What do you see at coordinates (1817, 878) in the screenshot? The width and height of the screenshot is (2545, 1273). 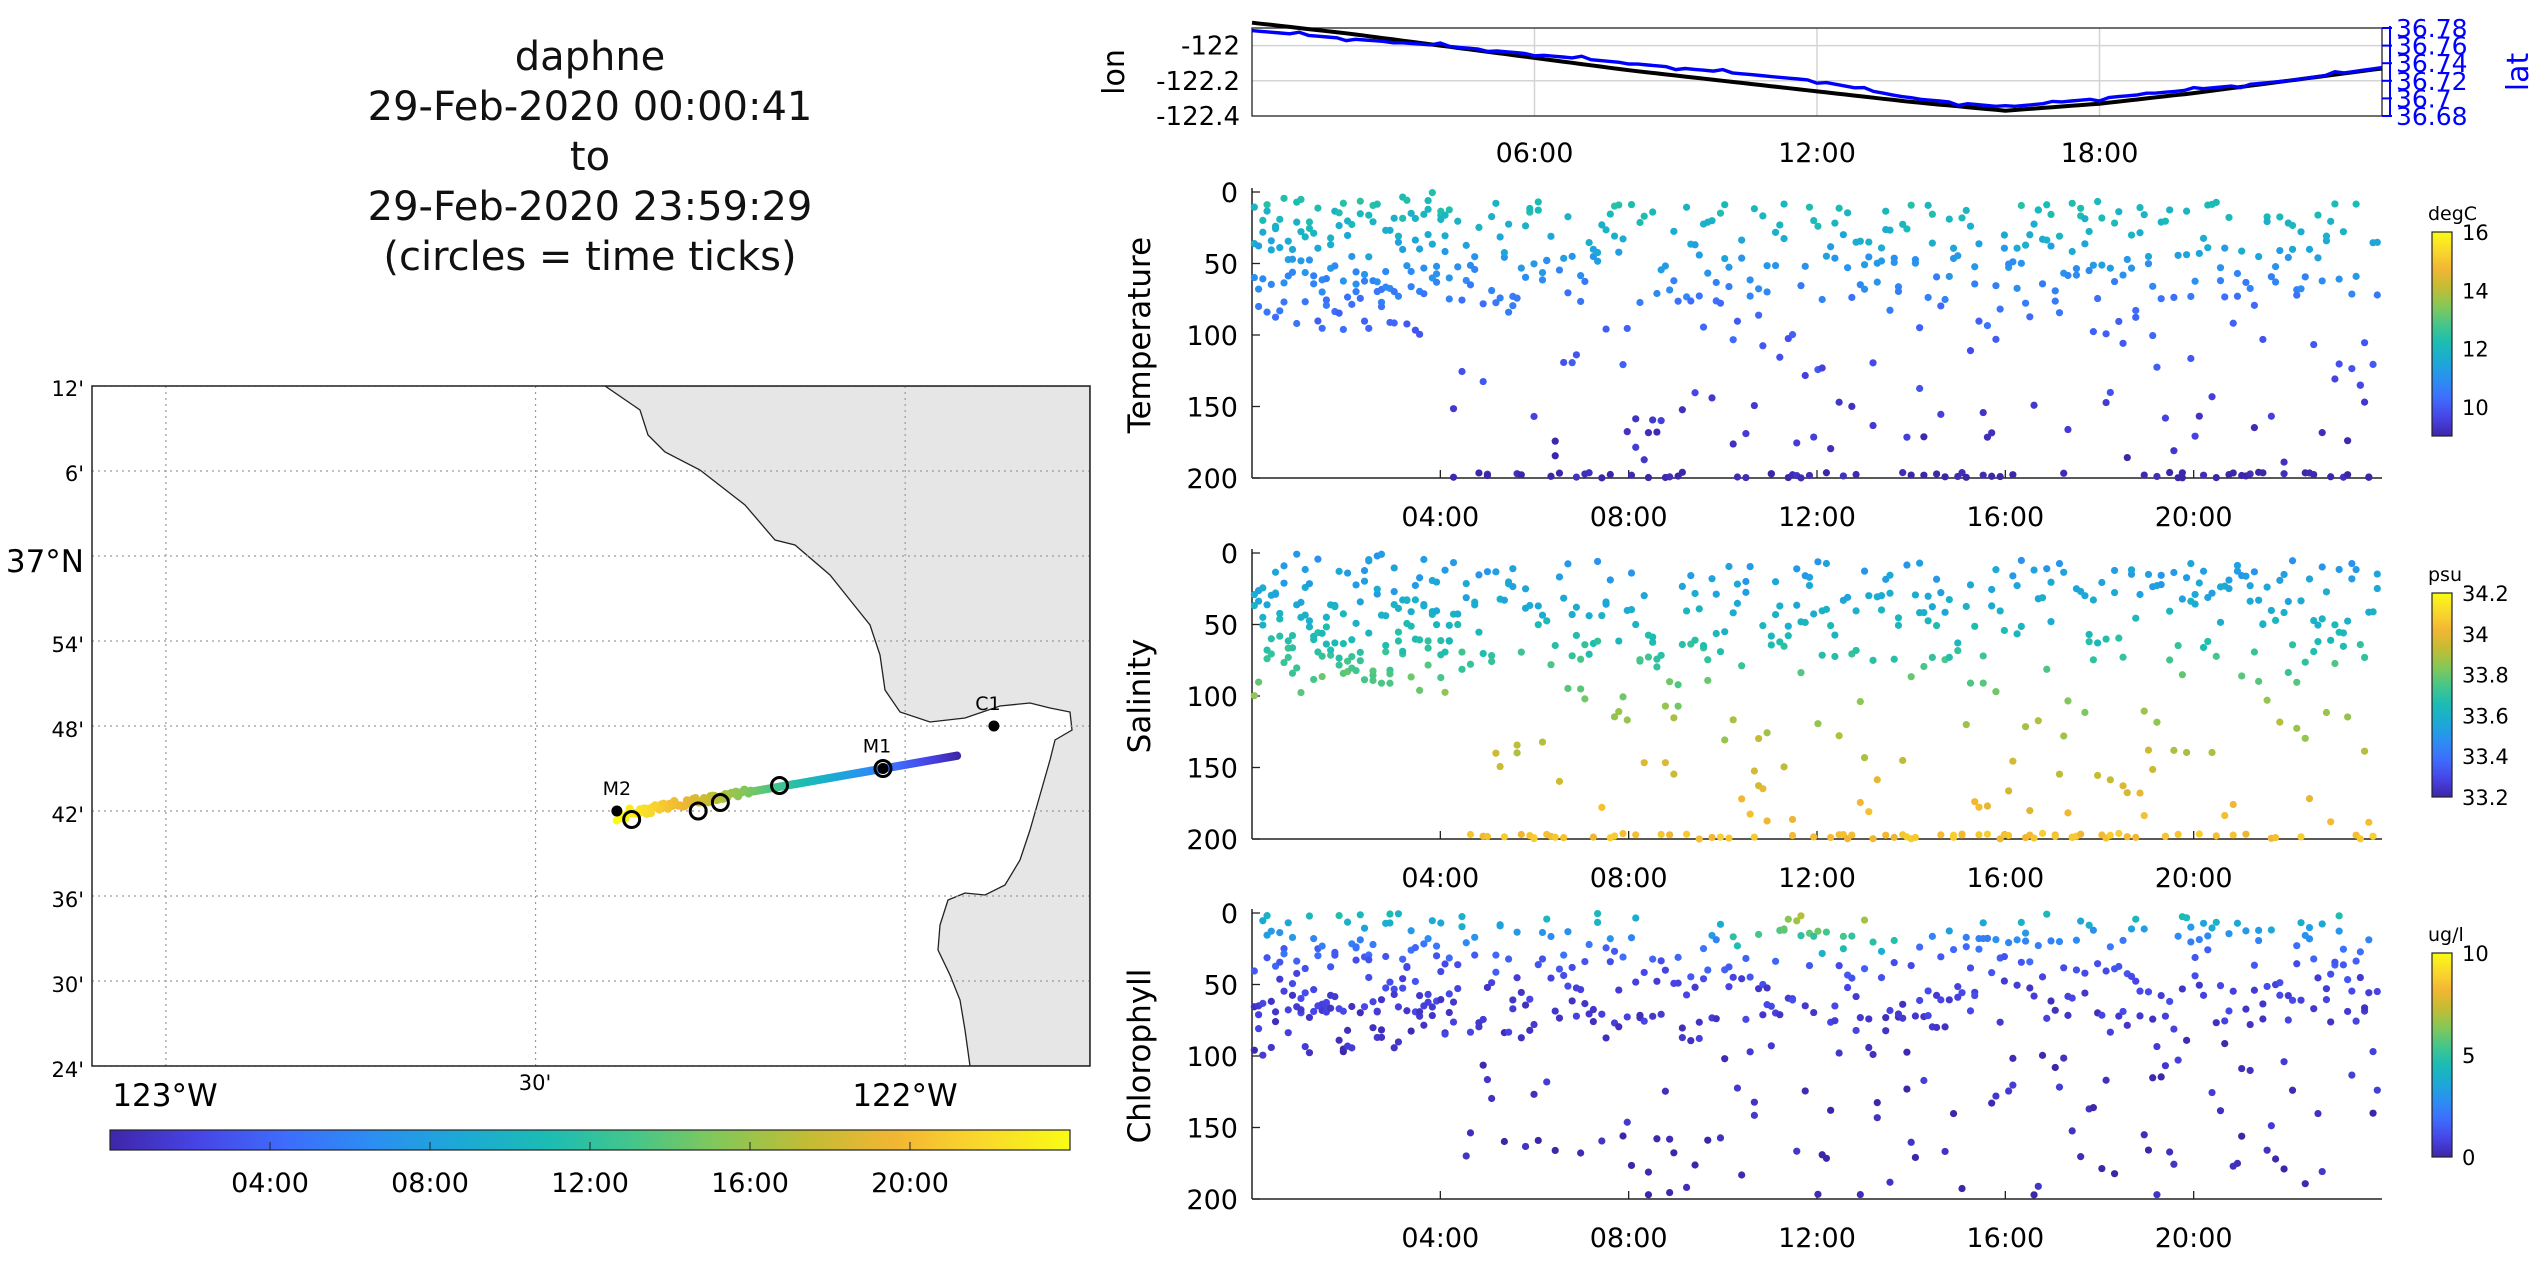 I see `panel-xtick: 12:00` at bounding box center [1817, 878].